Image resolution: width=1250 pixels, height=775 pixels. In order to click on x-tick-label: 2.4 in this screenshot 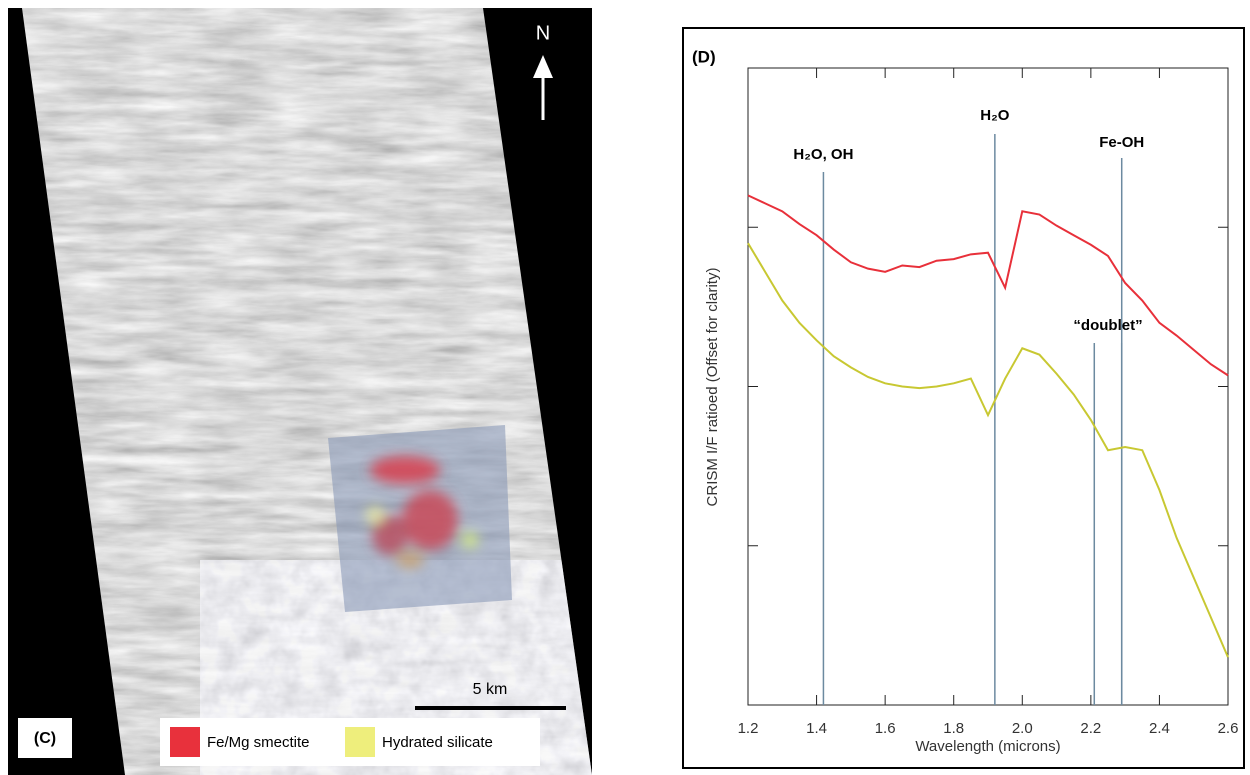, I will do `click(1159, 728)`.